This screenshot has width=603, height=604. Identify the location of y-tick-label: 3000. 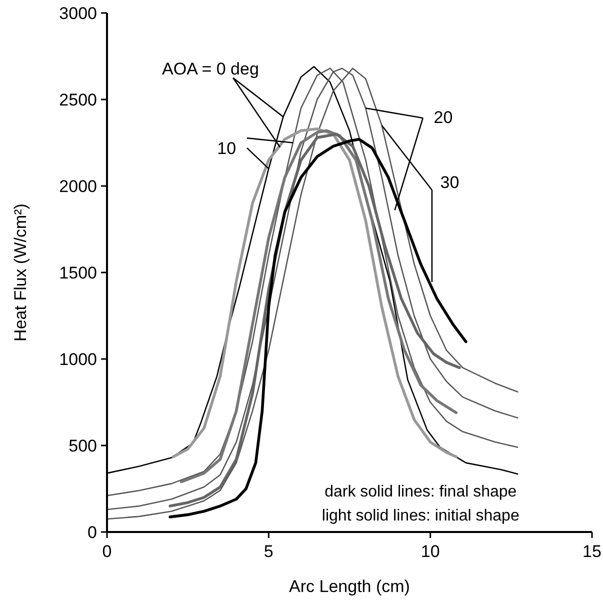
(78, 13).